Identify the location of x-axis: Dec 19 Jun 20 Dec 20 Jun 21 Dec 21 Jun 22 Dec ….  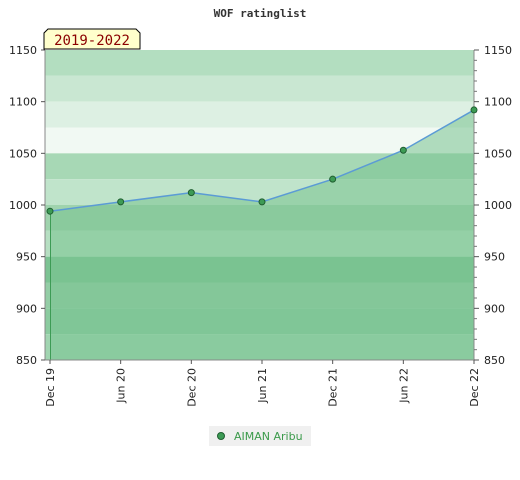
(262, 383).